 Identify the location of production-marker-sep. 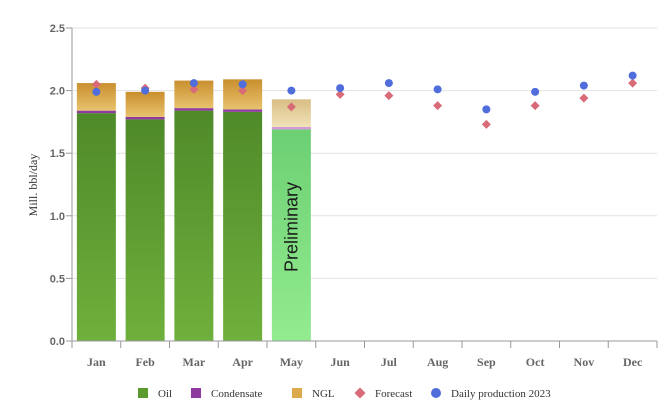
(486, 109).